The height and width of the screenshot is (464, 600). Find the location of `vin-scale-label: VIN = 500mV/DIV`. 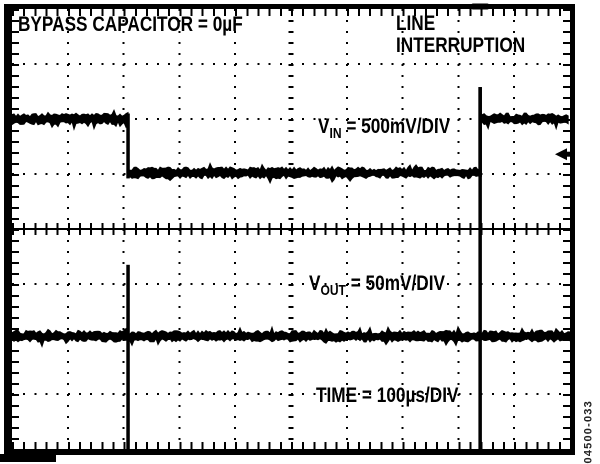

vin-scale-label: VIN = 500mV/DIV is located at coordinates (384, 129).